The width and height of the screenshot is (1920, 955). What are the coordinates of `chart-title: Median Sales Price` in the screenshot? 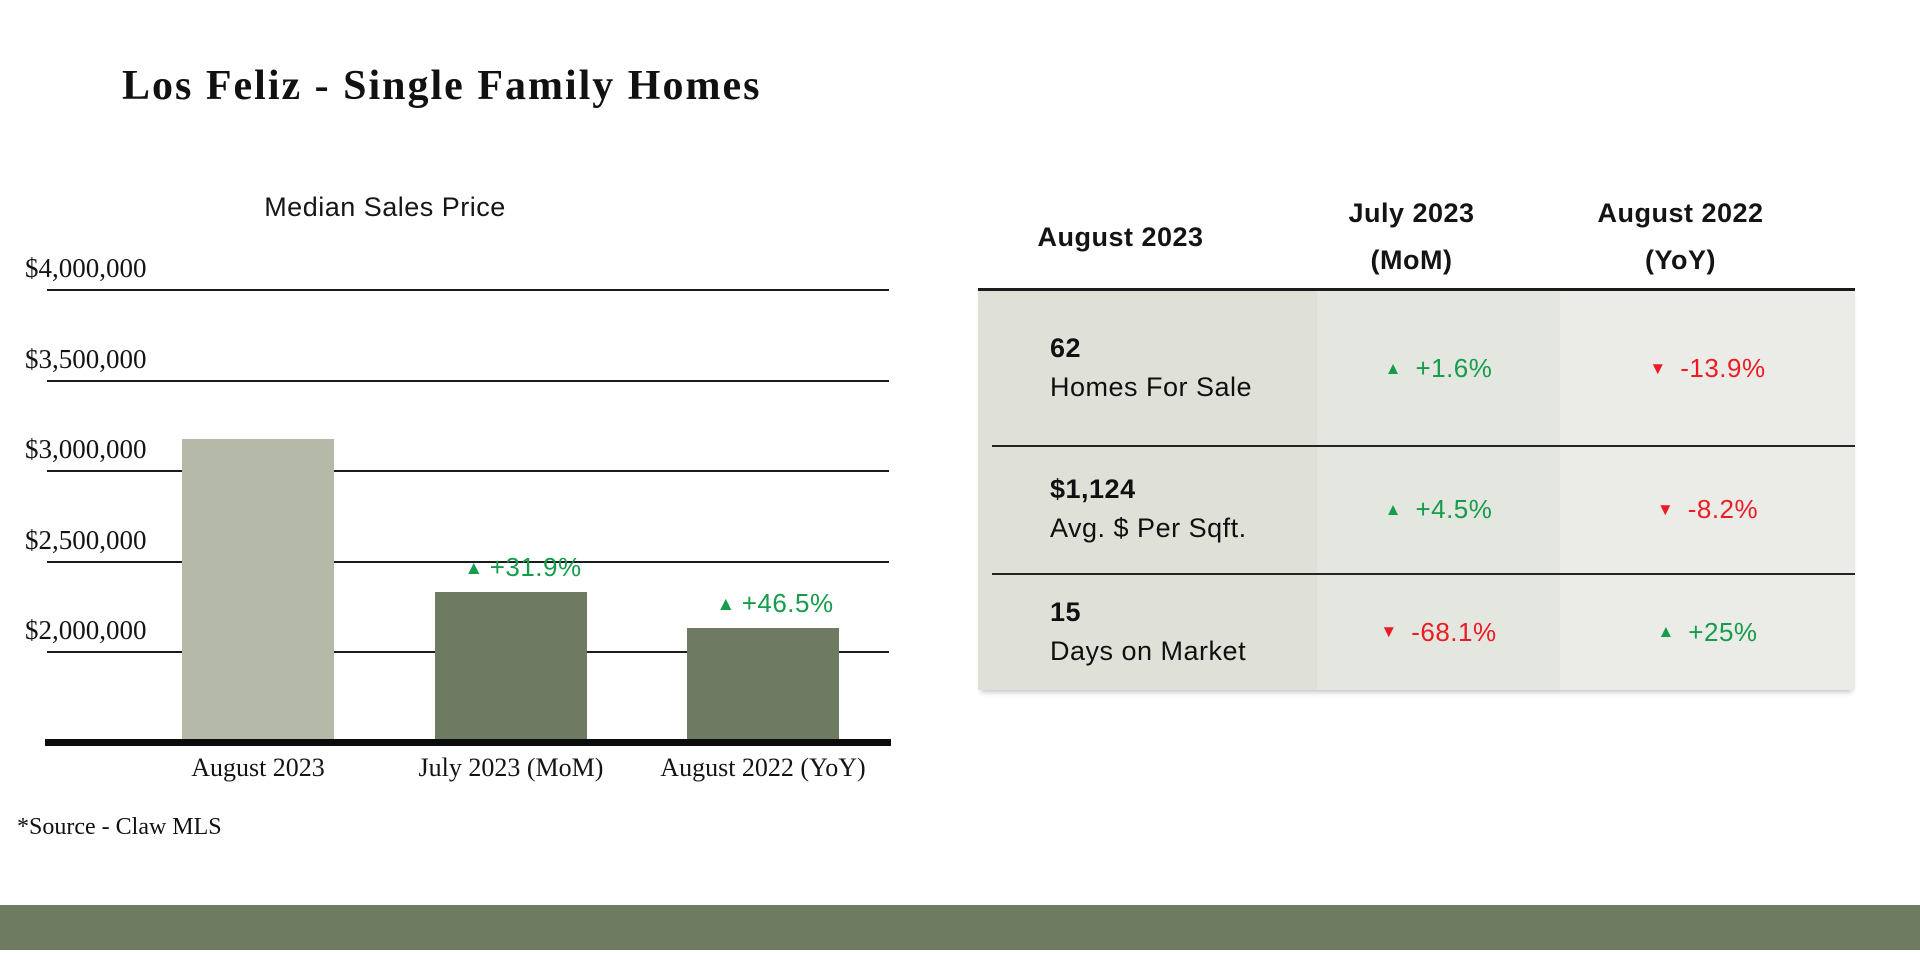 It's located at (385, 207).